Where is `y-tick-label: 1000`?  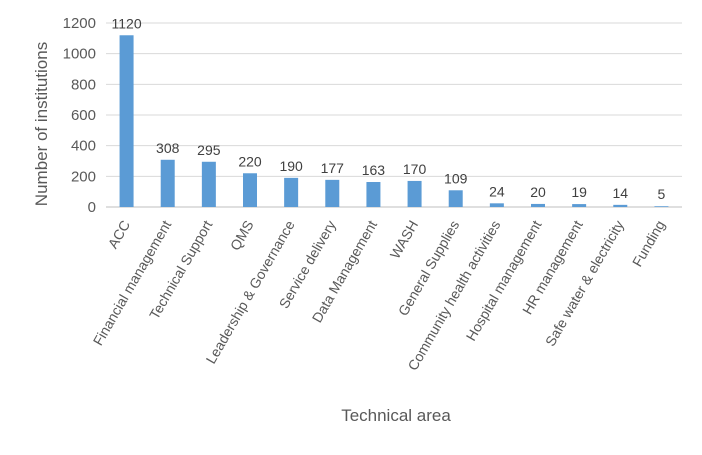 y-tick-label: 1000 is located at coordinates (79, 54).